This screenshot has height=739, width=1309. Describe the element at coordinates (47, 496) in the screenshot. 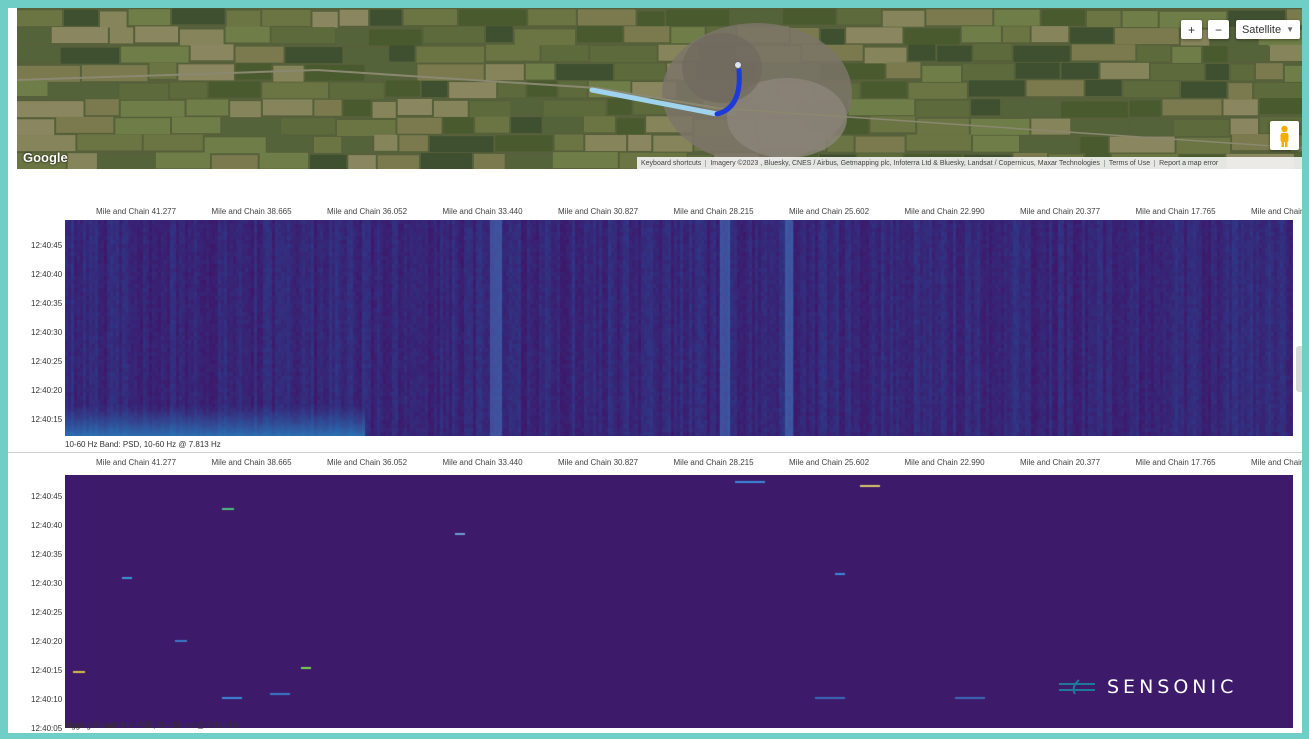

I see `time-tick-label: 12:40:45` at that location.